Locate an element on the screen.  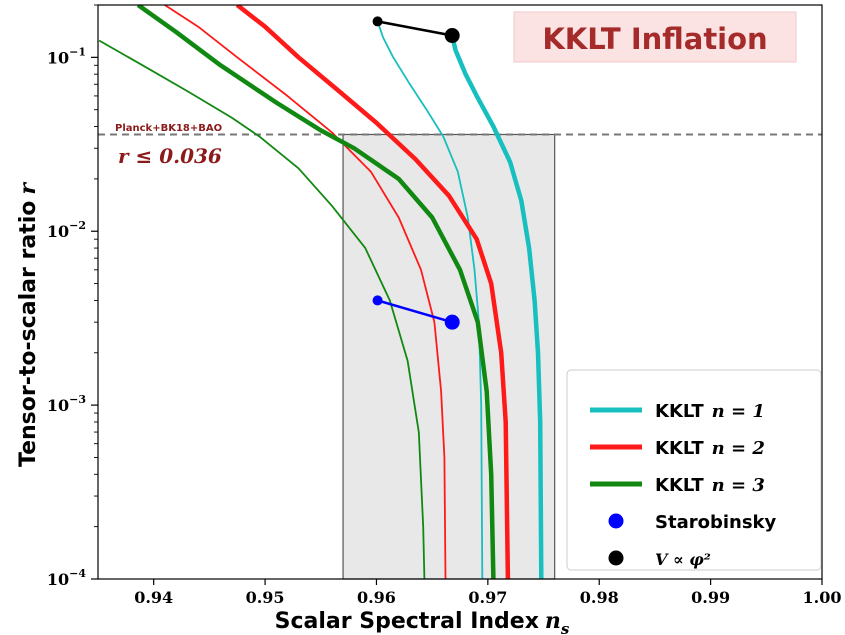
x-axis-label: Scalar Spectral Index ns is located at coordinates (422, 621).